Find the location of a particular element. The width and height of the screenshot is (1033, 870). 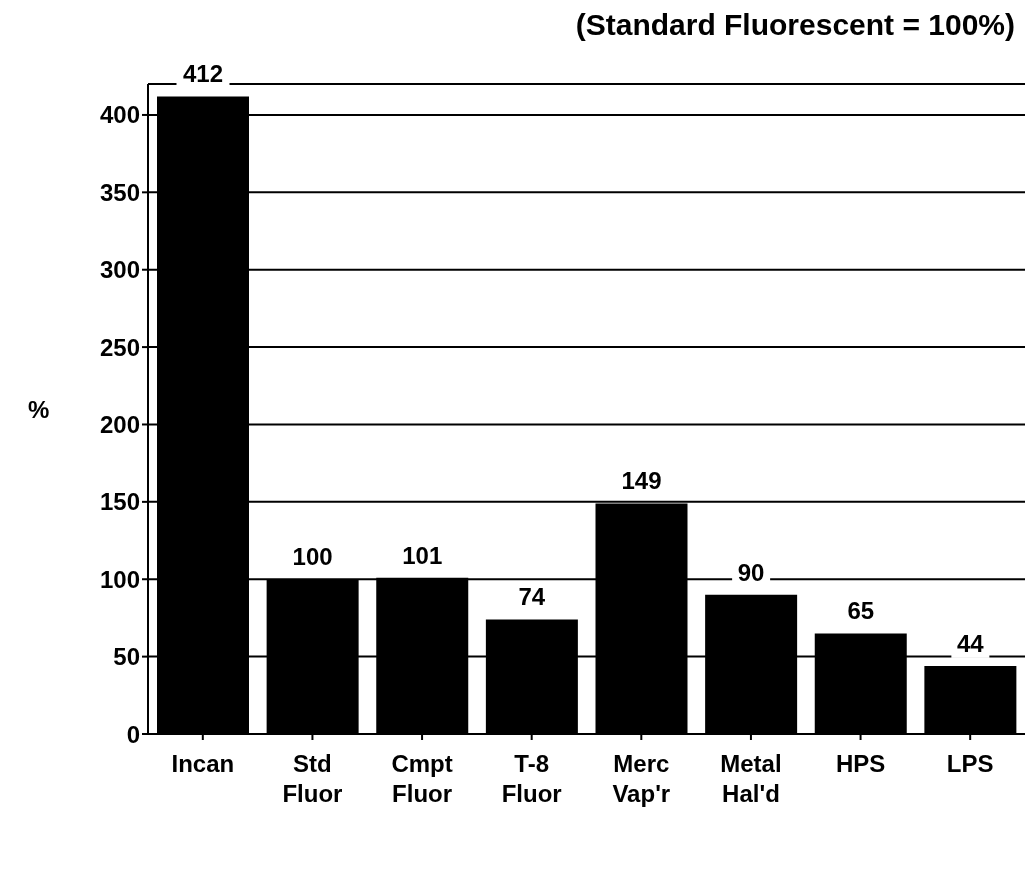

x-tick-label: Merc Vap'r is located at coordinates (641, 778).